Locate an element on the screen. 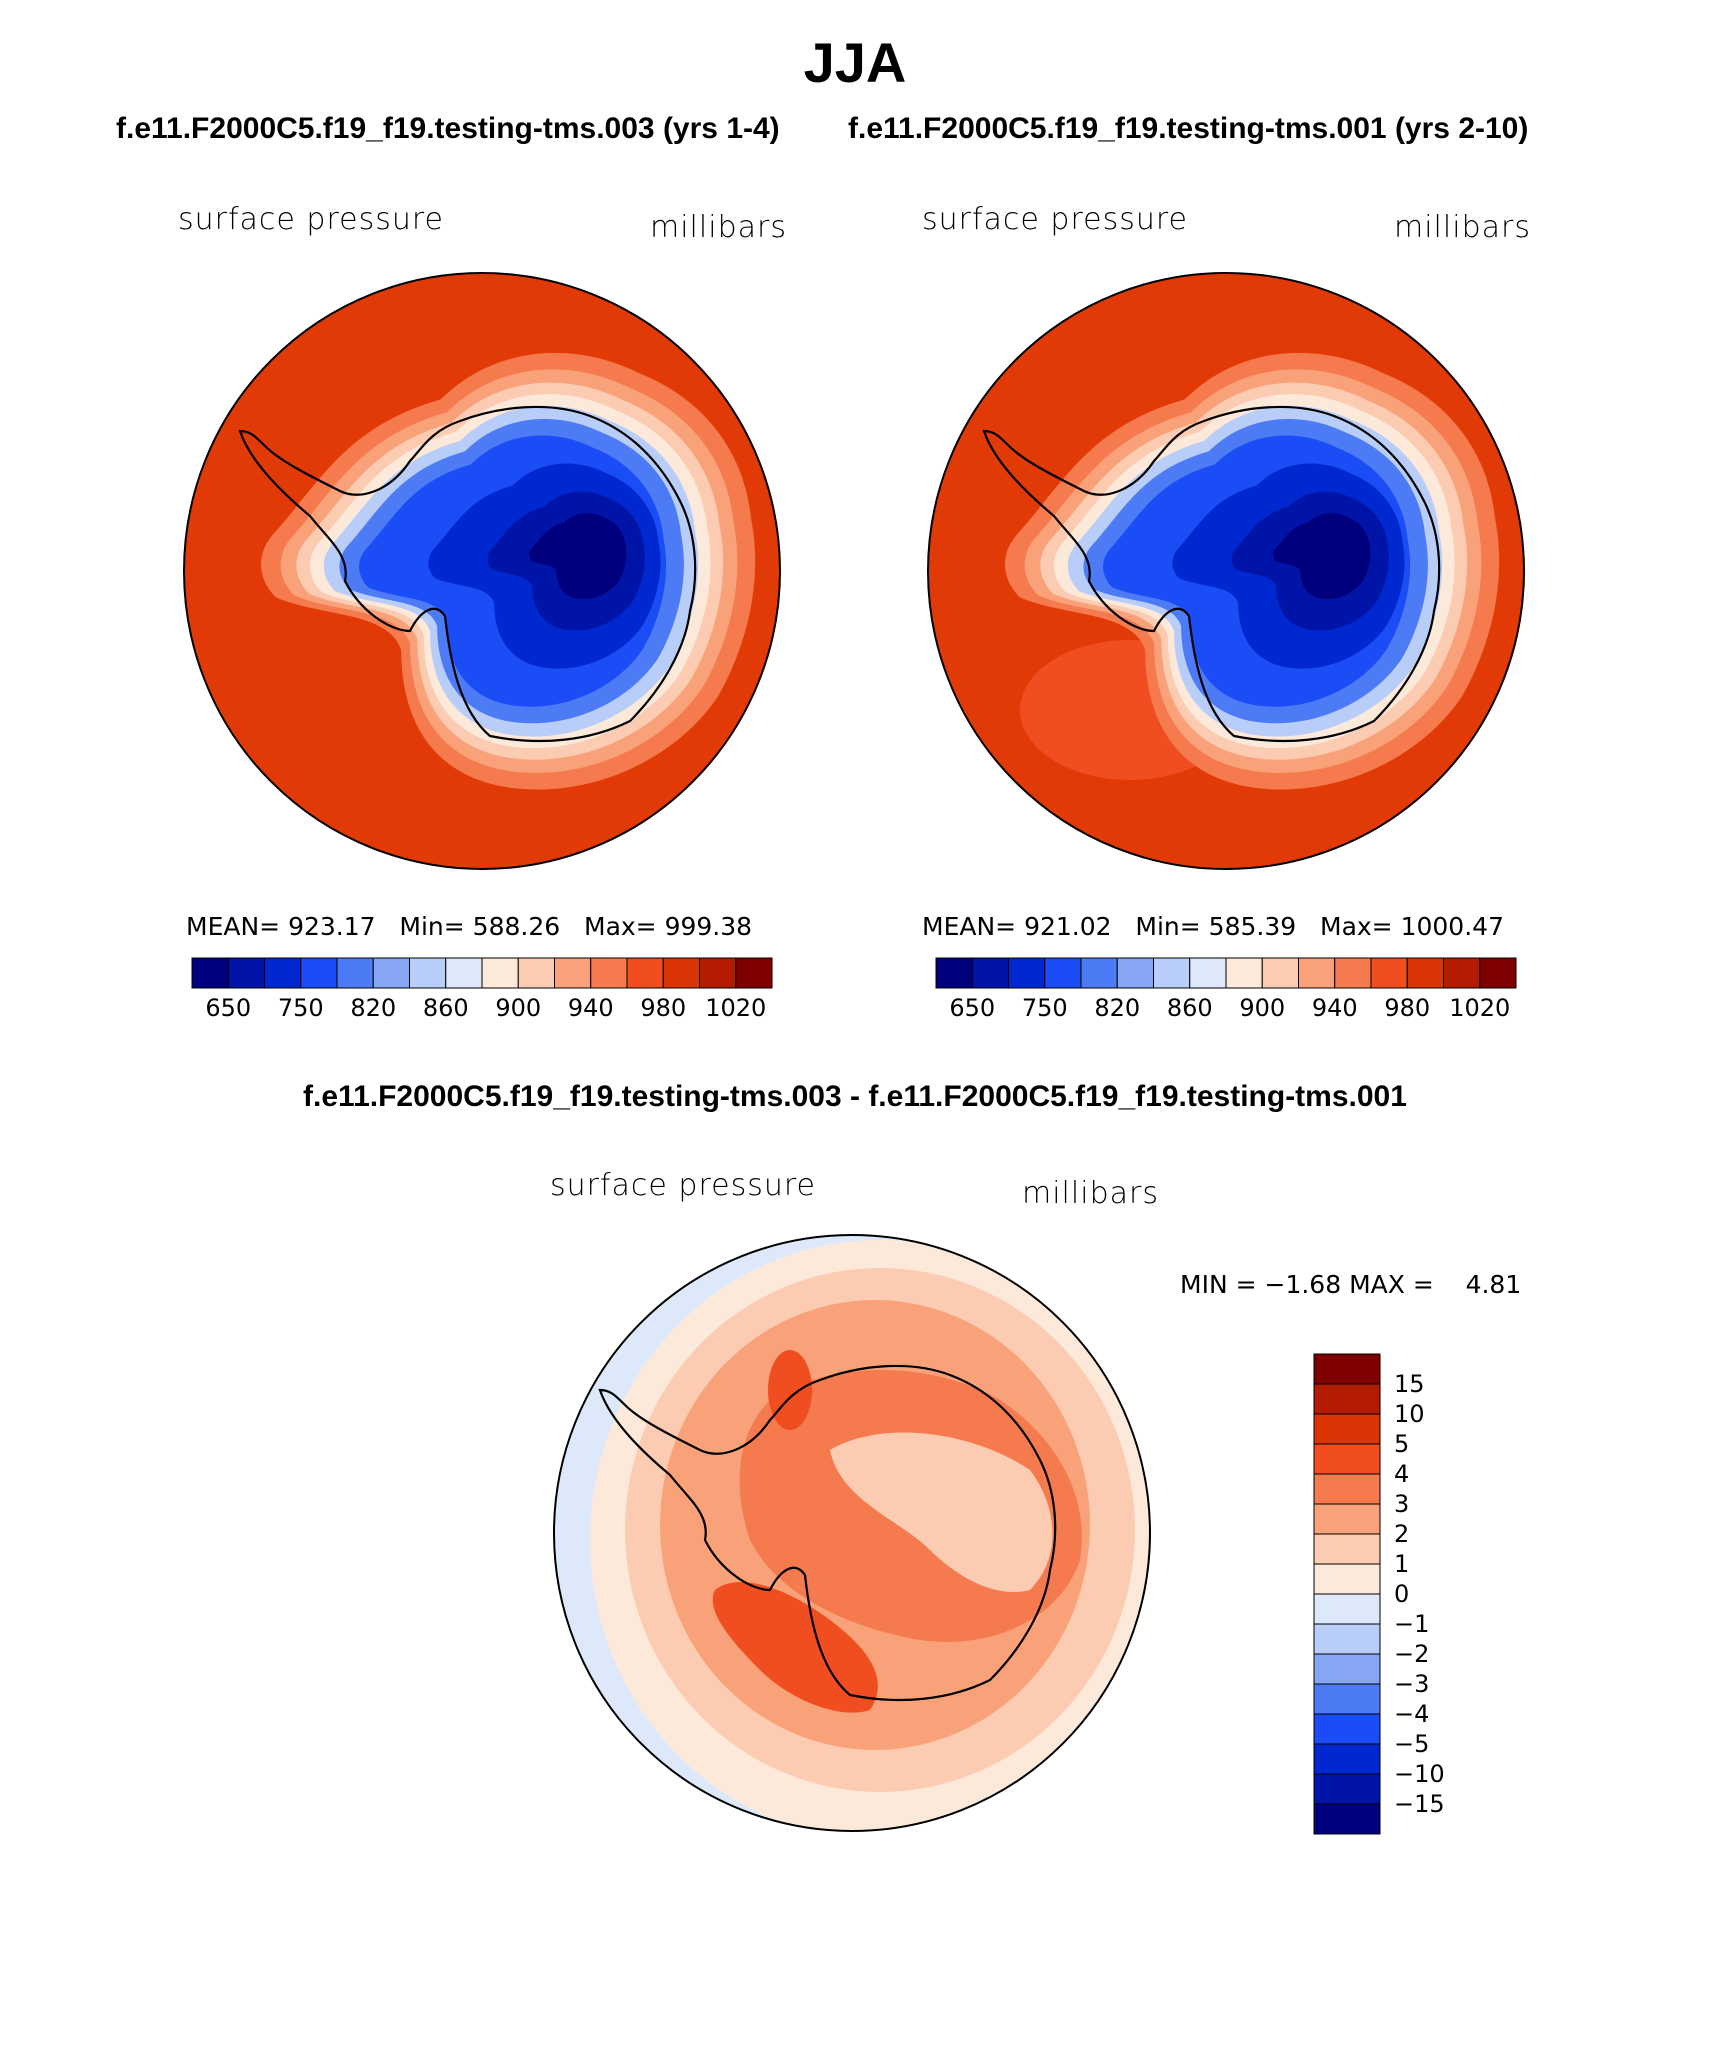 The height and width of the screenshot is (2061, 1710). panel2-map-border is located at coordinates (1226, 571).